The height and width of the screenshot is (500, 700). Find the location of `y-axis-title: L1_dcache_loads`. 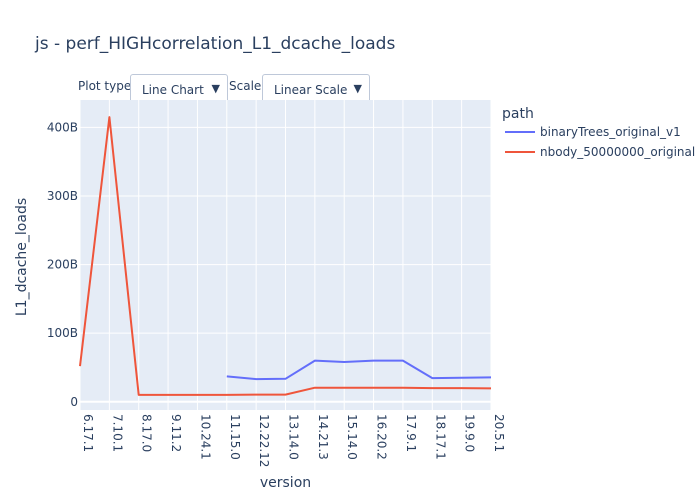

y-axis-title: L1_dcache_loads is located at coordinates (22, 257).